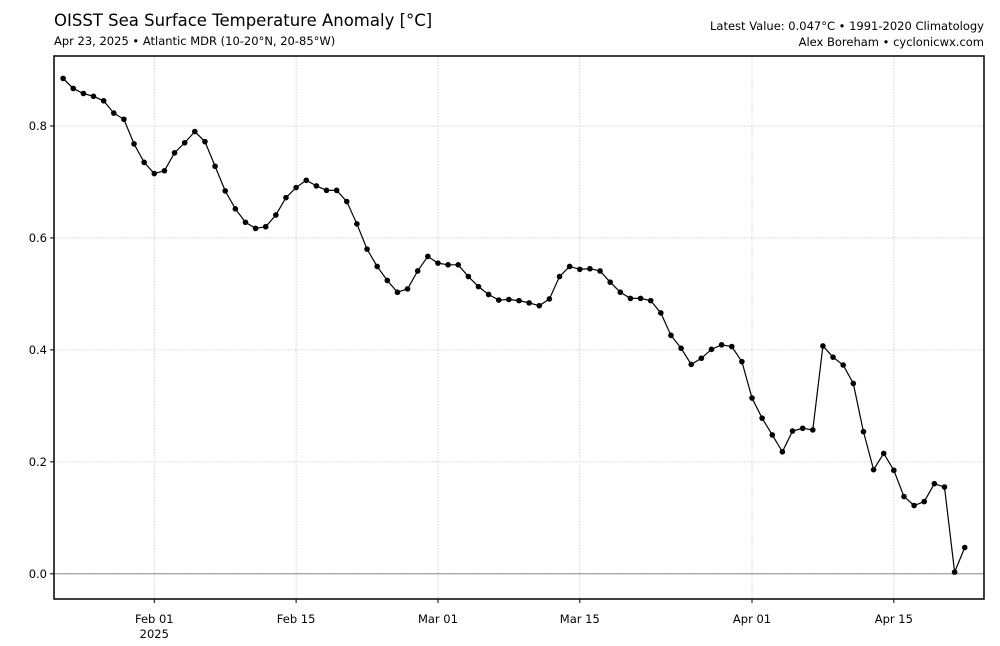  Describe the element at coordinates (154, 634) in the screenshot. I see `x-tick-year-label: 2025` at that location.